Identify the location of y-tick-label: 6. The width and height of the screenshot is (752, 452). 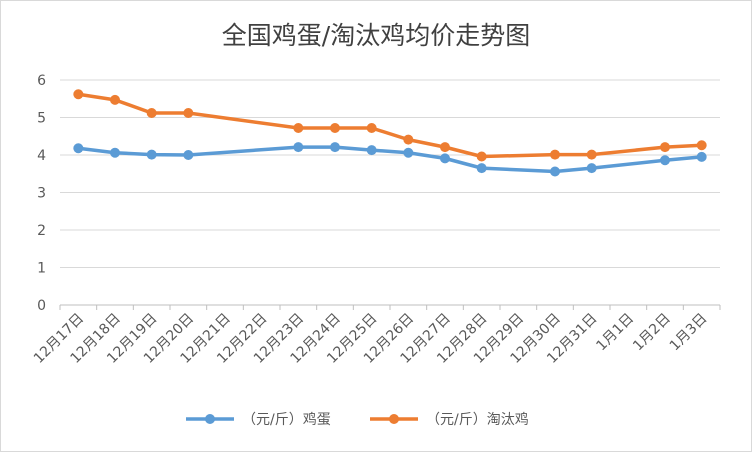
(41, 81).